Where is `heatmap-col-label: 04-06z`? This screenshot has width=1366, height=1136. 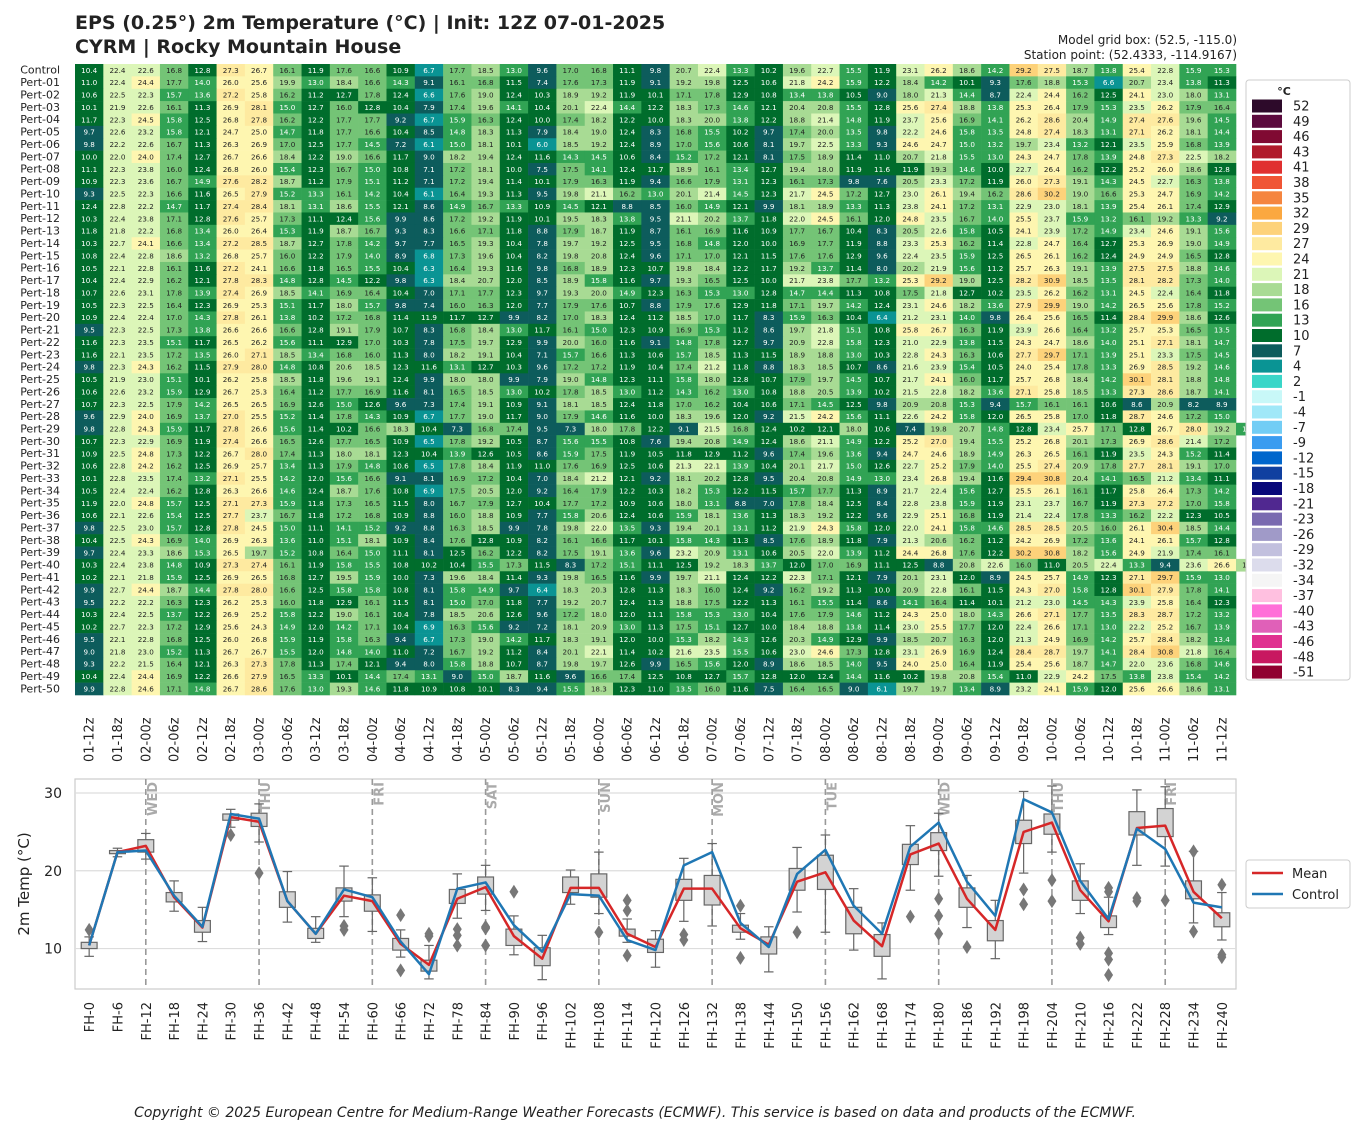
heatmap-col-label: 04-06z is located at coordinates (401, 739).